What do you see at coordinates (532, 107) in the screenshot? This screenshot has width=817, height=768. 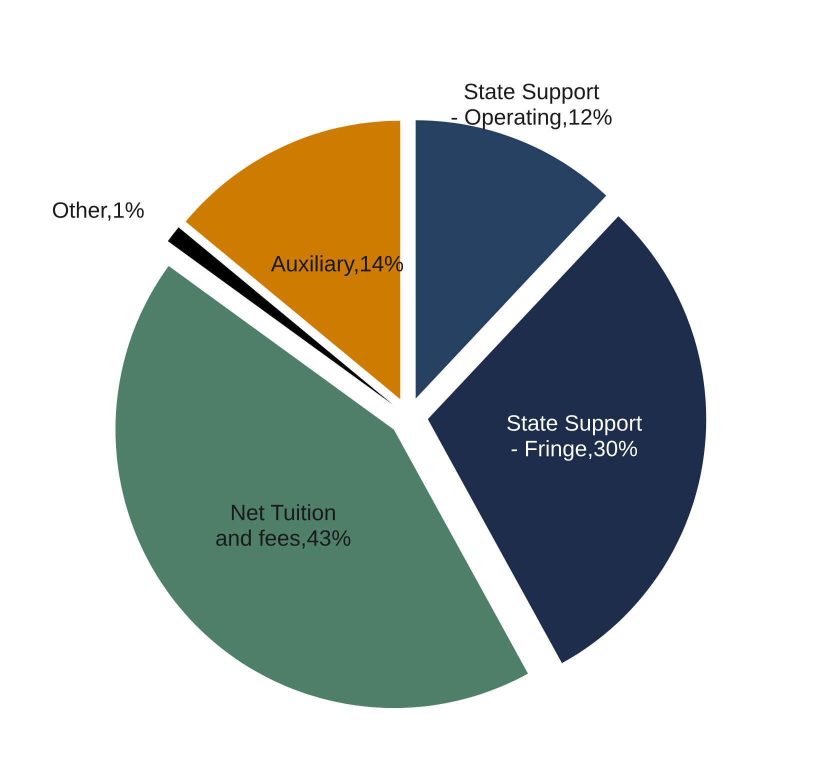 I see `slice-label: State Support - Operating,12%` at bounding box center [532, 107].